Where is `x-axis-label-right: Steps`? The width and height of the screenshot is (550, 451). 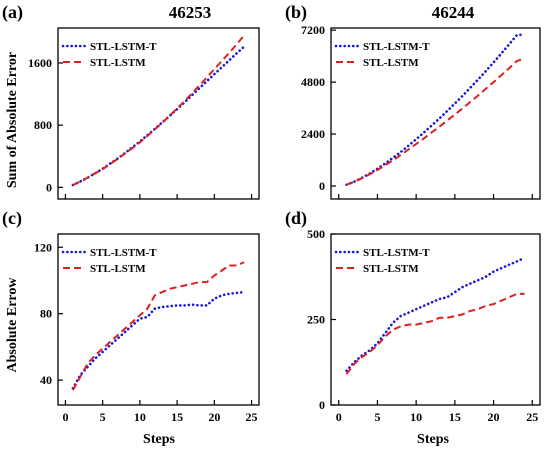 x-axis-label-right: Steps is located at coordinates (433, 439).